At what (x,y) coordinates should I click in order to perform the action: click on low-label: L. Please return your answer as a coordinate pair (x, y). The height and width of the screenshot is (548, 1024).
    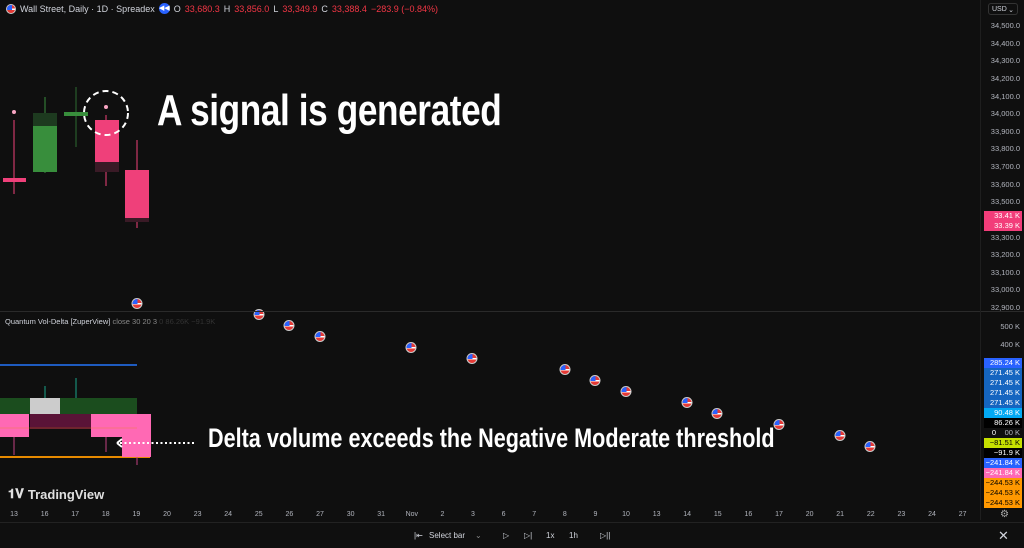
    Looking at the image, I should click on (276, 8).